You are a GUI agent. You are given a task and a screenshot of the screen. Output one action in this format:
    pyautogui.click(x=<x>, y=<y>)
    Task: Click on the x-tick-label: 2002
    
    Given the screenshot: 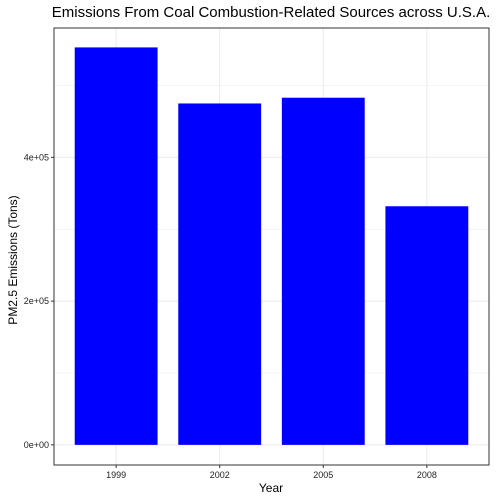 What is the action you would take?
    pyautogui.click(x=220, y=475)
    